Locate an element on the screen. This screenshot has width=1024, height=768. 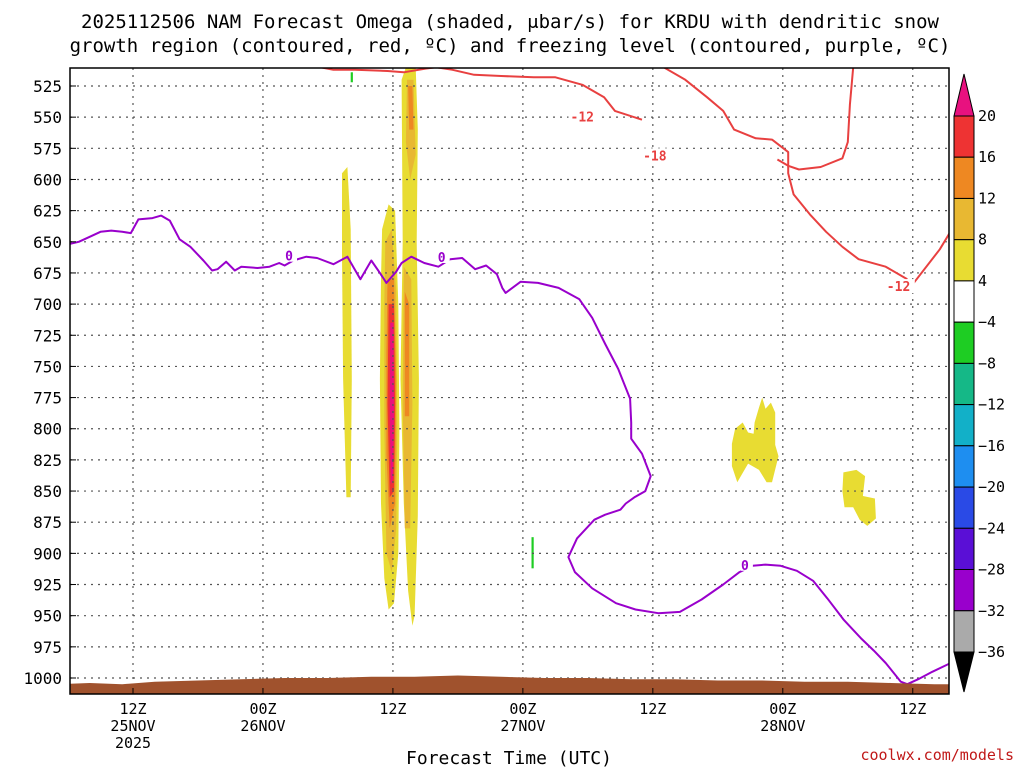
y-tick-label: 775 is located at coordinates (47, 398).